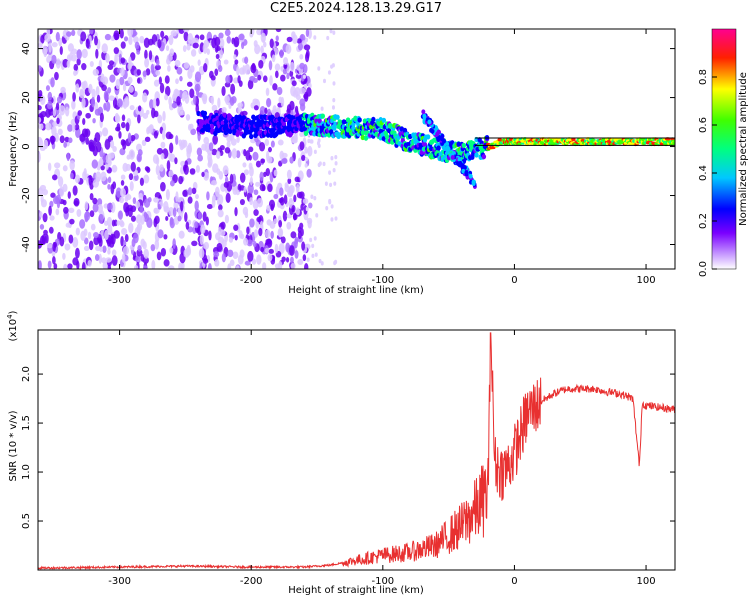  What do you see at coordinates (703, 125) in the screenshot?
I see `colorbar-tick-label: 0.6` at bounding box center [703, 125].